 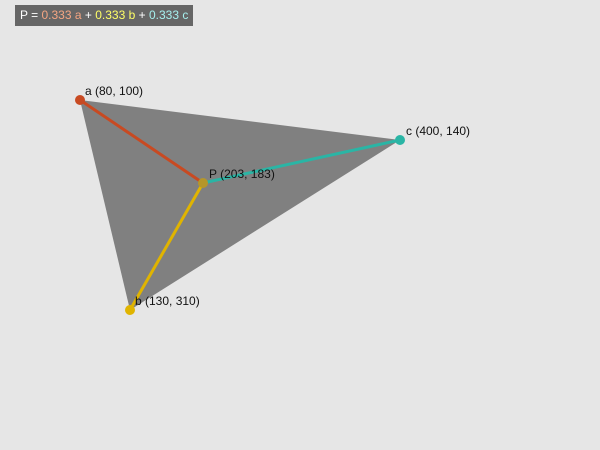 What do you see at coordinates (31, 15) in the screenshot?
I see `formula-prefix: P =` at bounding box center [31, 15].